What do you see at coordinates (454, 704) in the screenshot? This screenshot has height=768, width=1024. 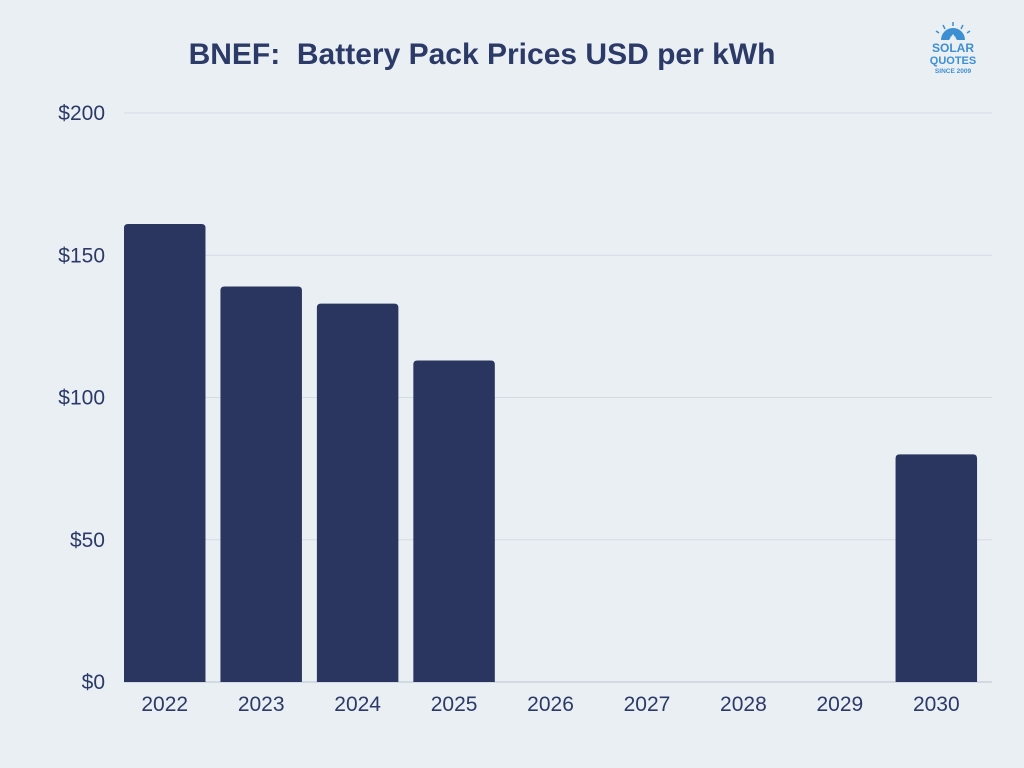 I see `x-tick-label: 2025` at bounding box center [454, 704].